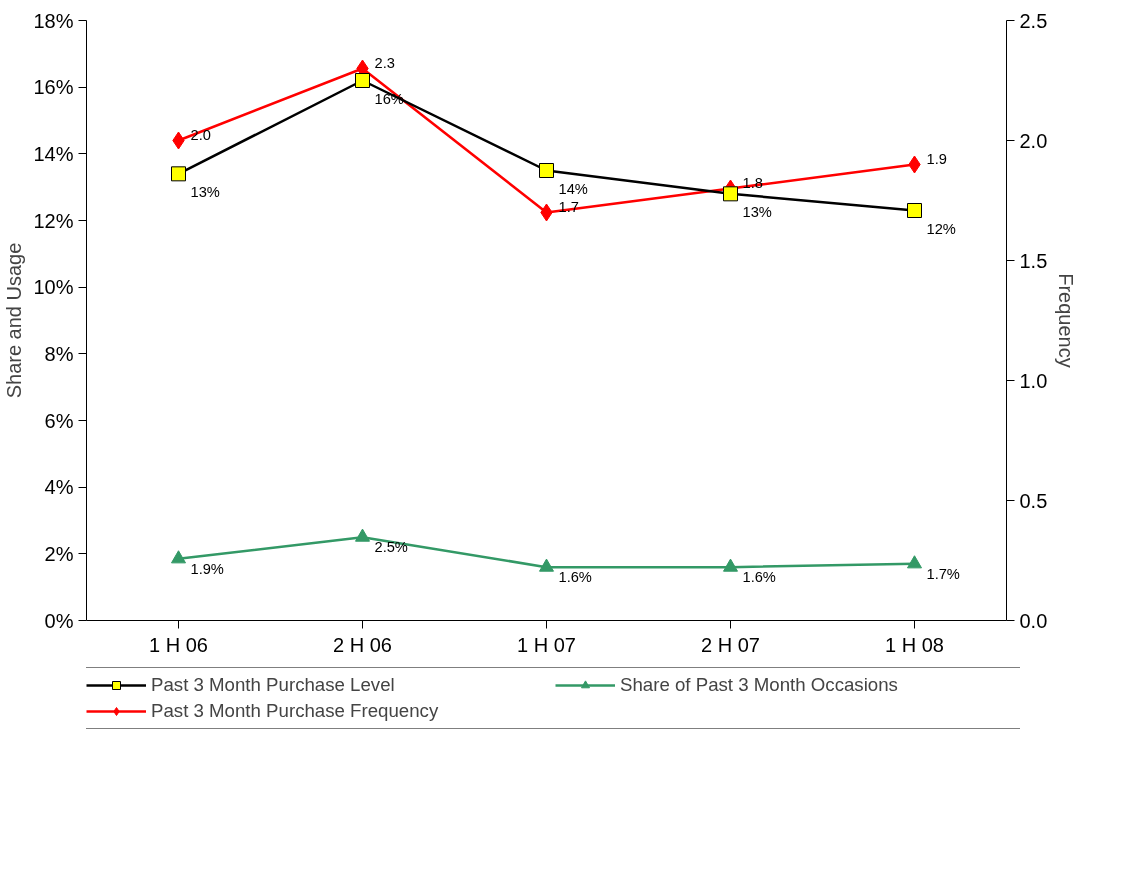 Image resolution: width=1121 pixels, height=887 pixels. I want to click on y-tick-label: 4%, so click(59, 487).